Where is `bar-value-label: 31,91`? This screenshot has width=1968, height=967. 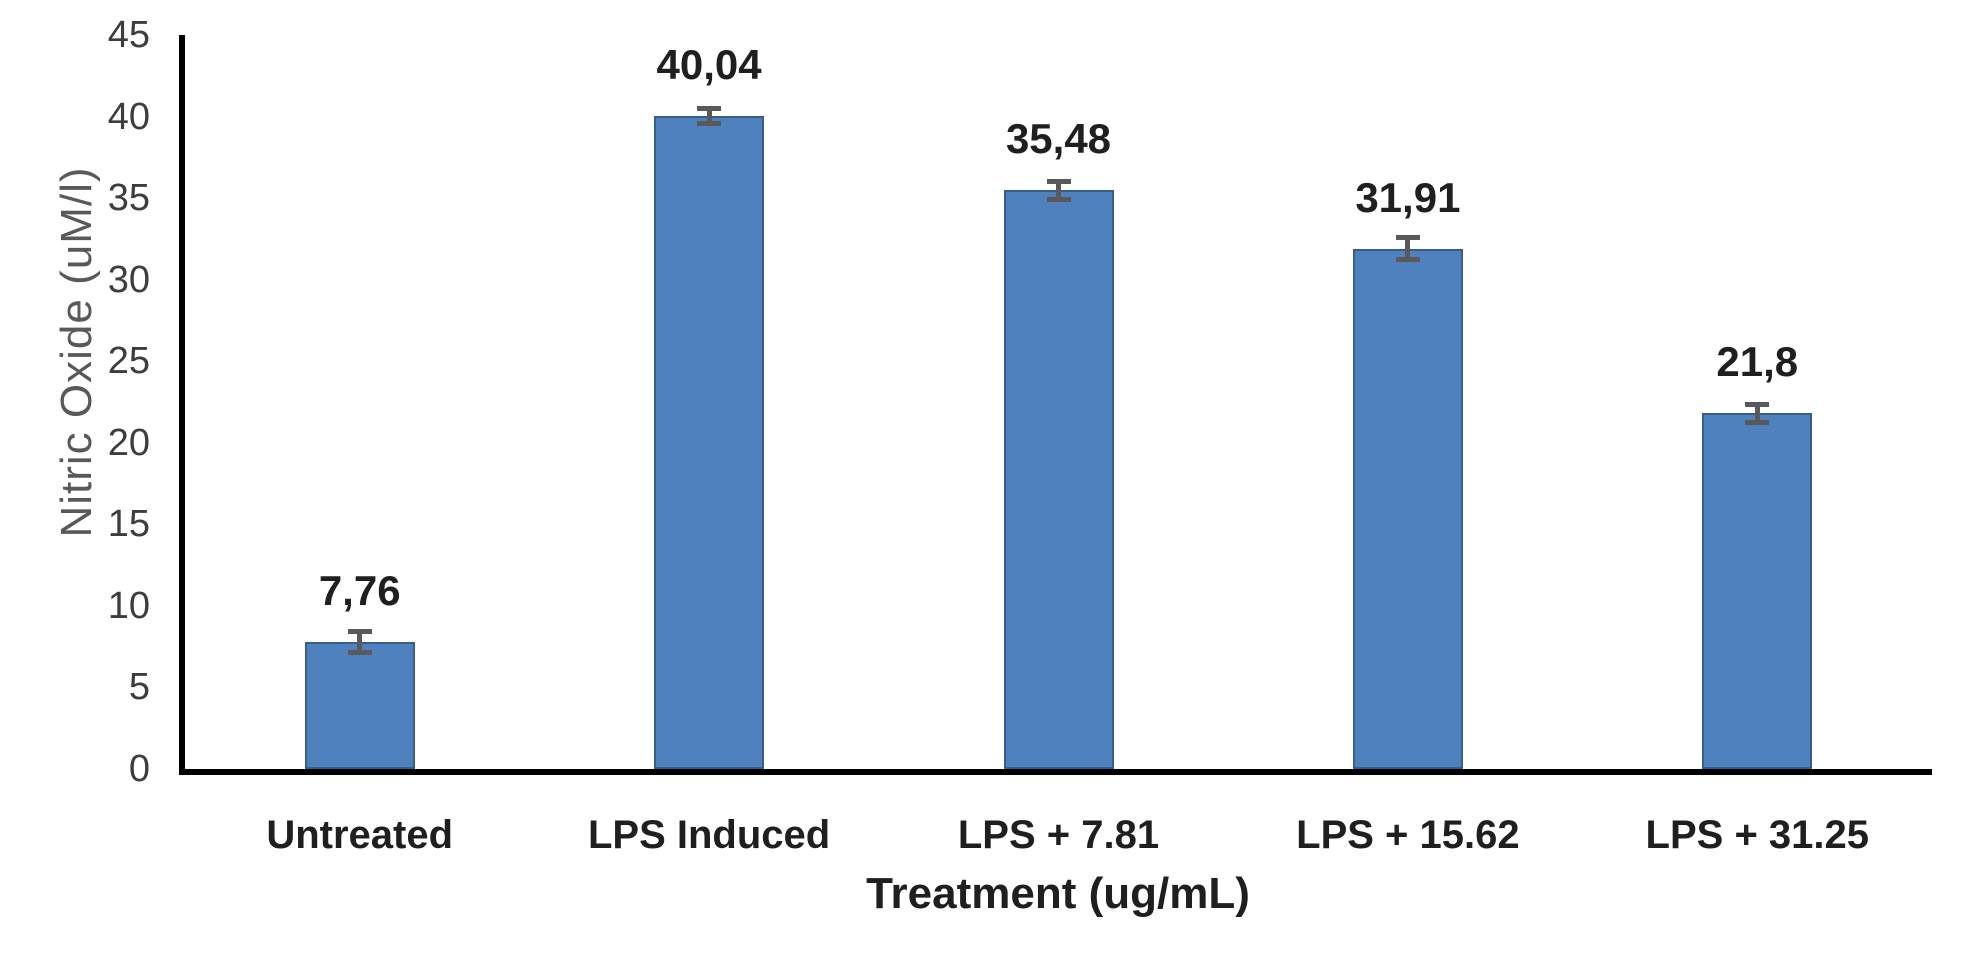 bar-value-label: 31,91 is located at coordinates (1408, 197).